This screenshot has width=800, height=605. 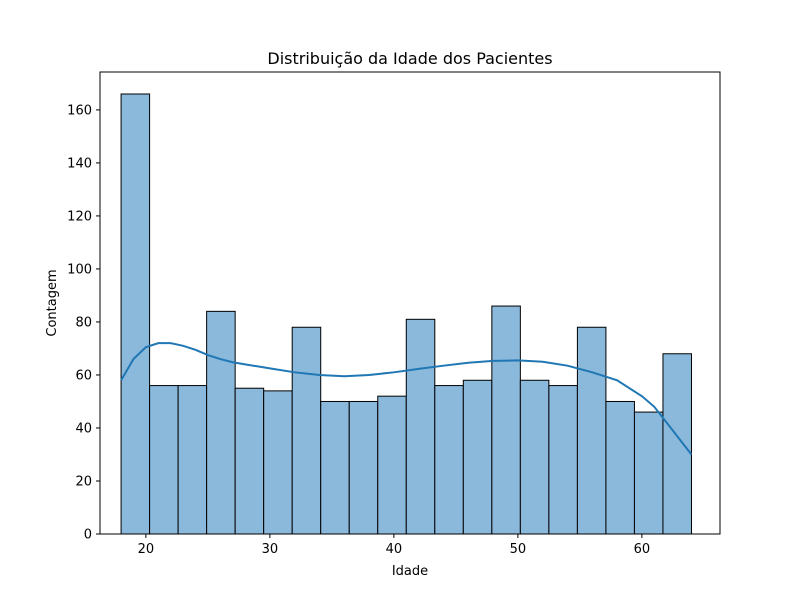 What do you see at coordinates (52, 302) in the screenshot?
I see `y-axis-label: Contagem` at bounding box center [52, 302].